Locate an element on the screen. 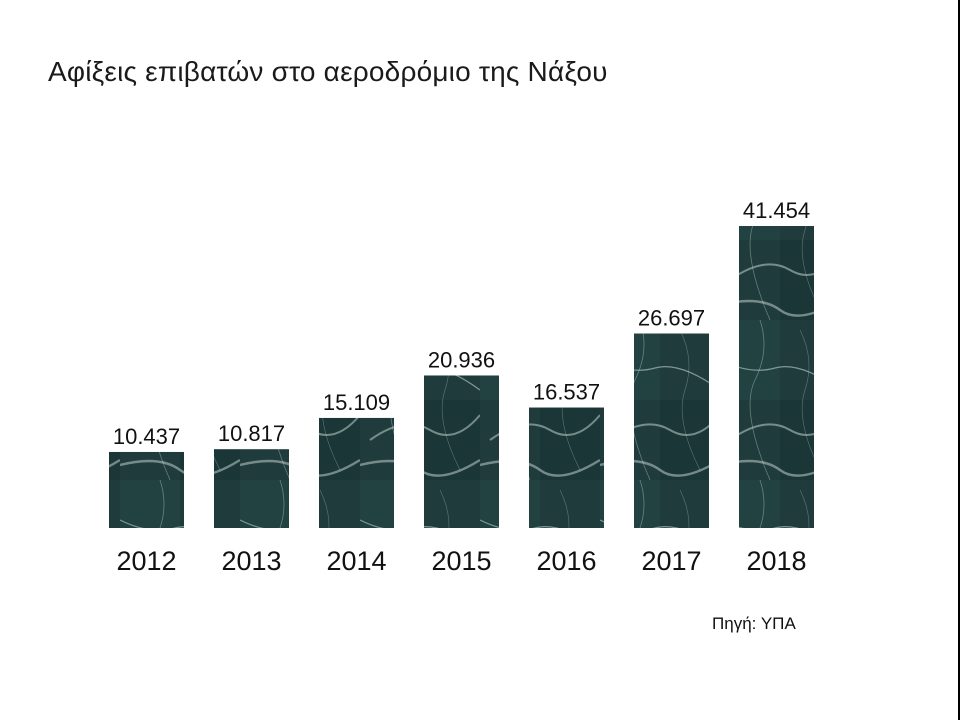 The width and height of the screenshot is (960, 720). value-label-2012: 10.437 is located at coordinates (146, 436).